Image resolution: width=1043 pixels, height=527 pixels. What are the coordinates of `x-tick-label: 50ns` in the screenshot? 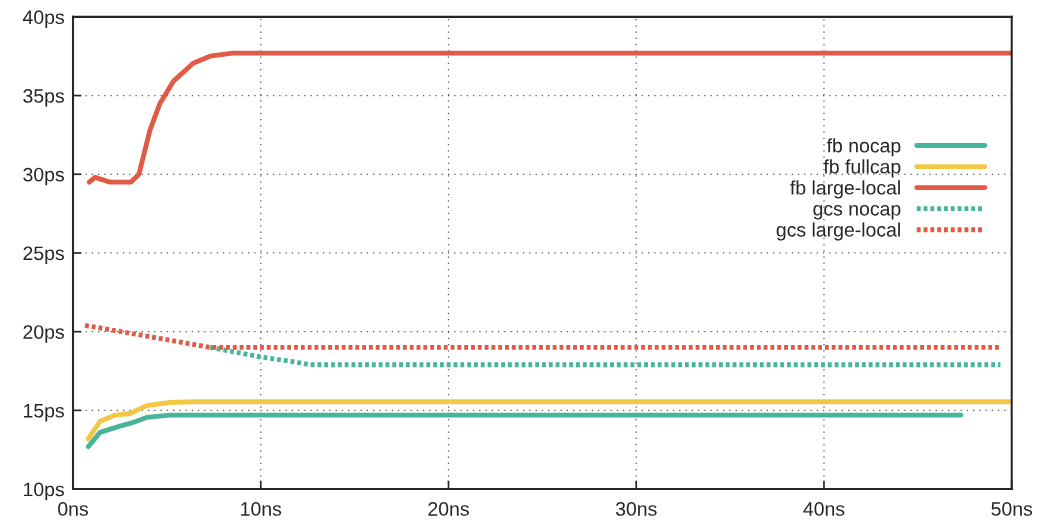 It's located at (1012, 509).